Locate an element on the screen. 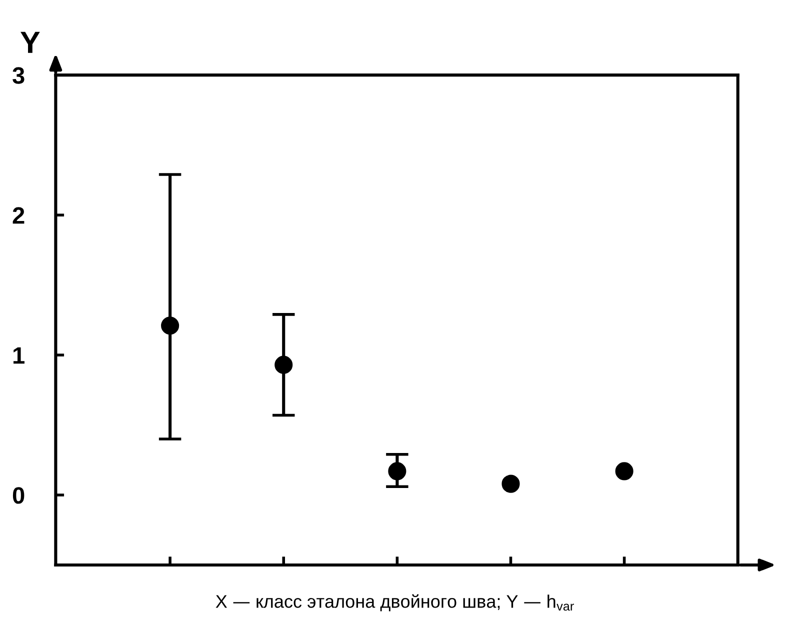 This screenshot has width=790, height=631. y-tick-label: 0 is located at coordinates (18, 495).